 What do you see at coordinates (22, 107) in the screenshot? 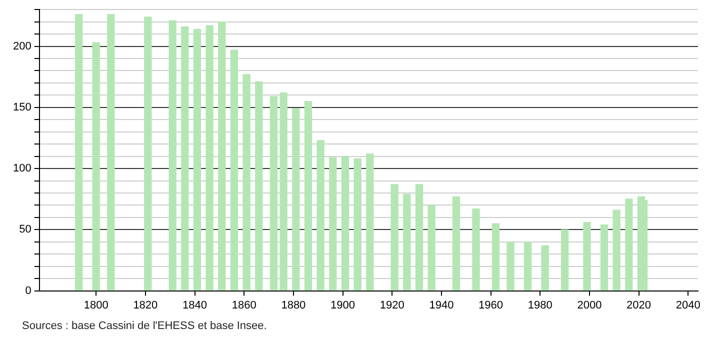
I see `y-tick-label: 150` at bounding box center [22, 107].